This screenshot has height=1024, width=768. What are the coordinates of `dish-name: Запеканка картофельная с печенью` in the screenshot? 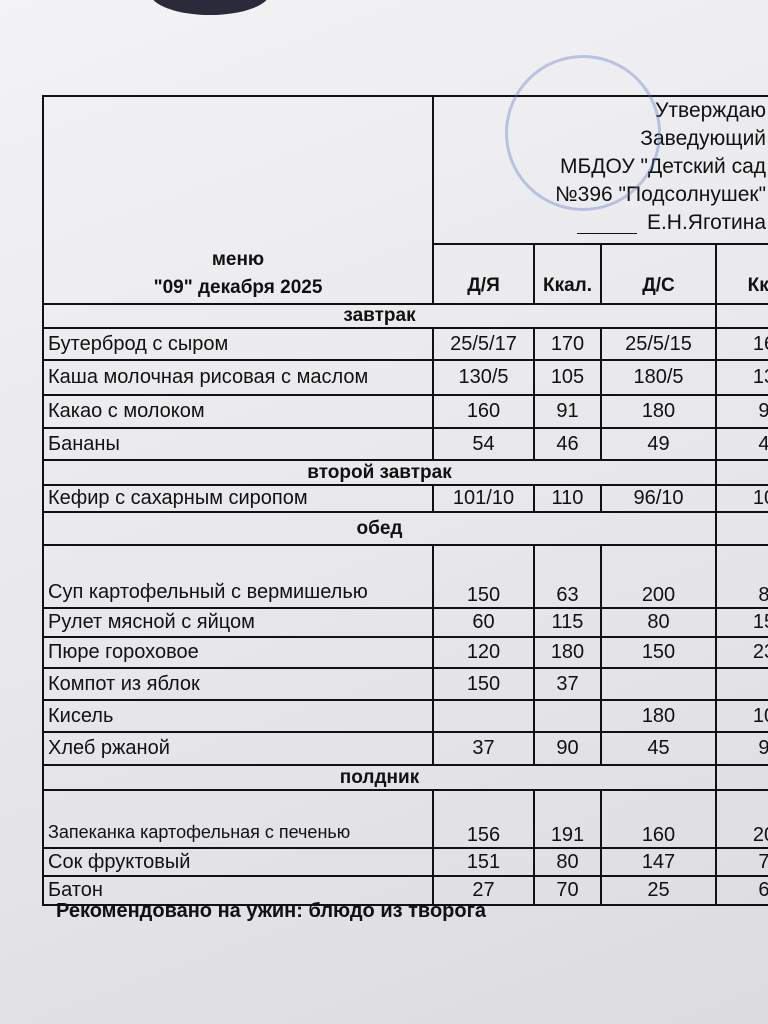 It's located at (238, 819).